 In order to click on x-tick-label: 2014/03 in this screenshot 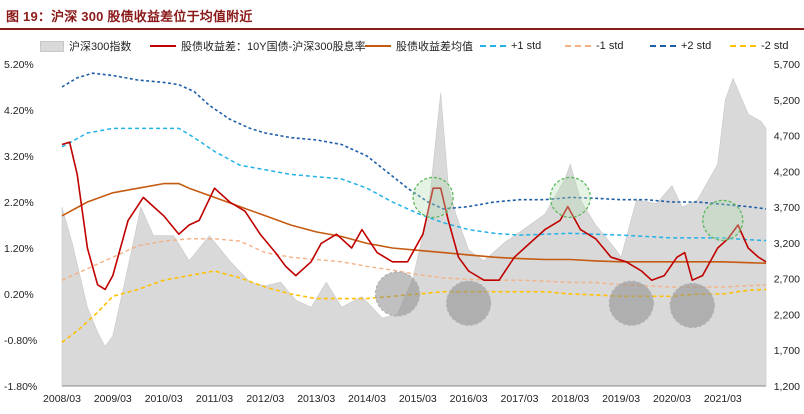, I will do `click(367, 399)`.